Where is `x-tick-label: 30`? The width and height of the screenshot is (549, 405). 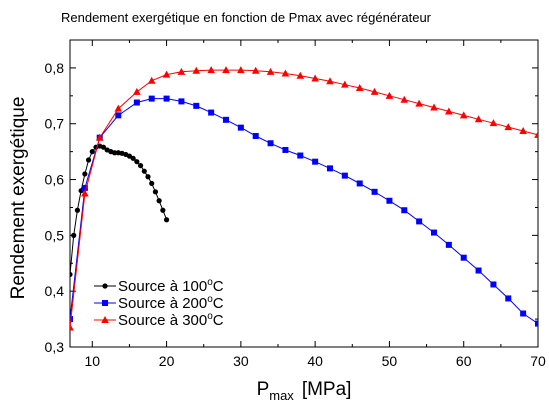
x-tick-label: 30 is located at coordinates (241, 361).